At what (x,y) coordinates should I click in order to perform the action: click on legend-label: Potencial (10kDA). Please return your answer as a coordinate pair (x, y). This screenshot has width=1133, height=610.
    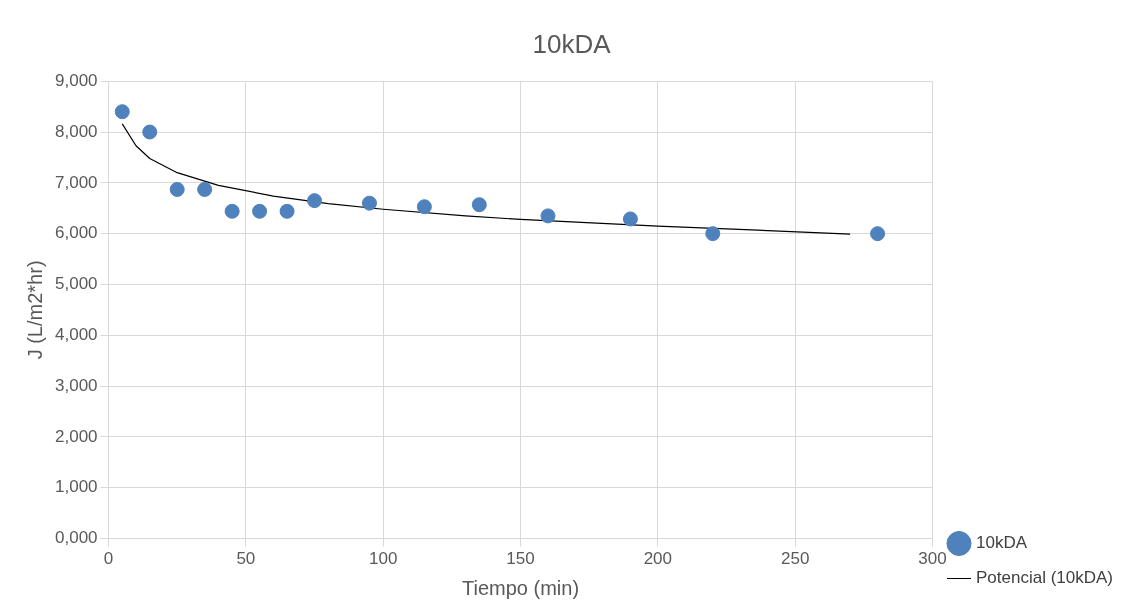
    Looking at the image, I should click on (1045, 578).